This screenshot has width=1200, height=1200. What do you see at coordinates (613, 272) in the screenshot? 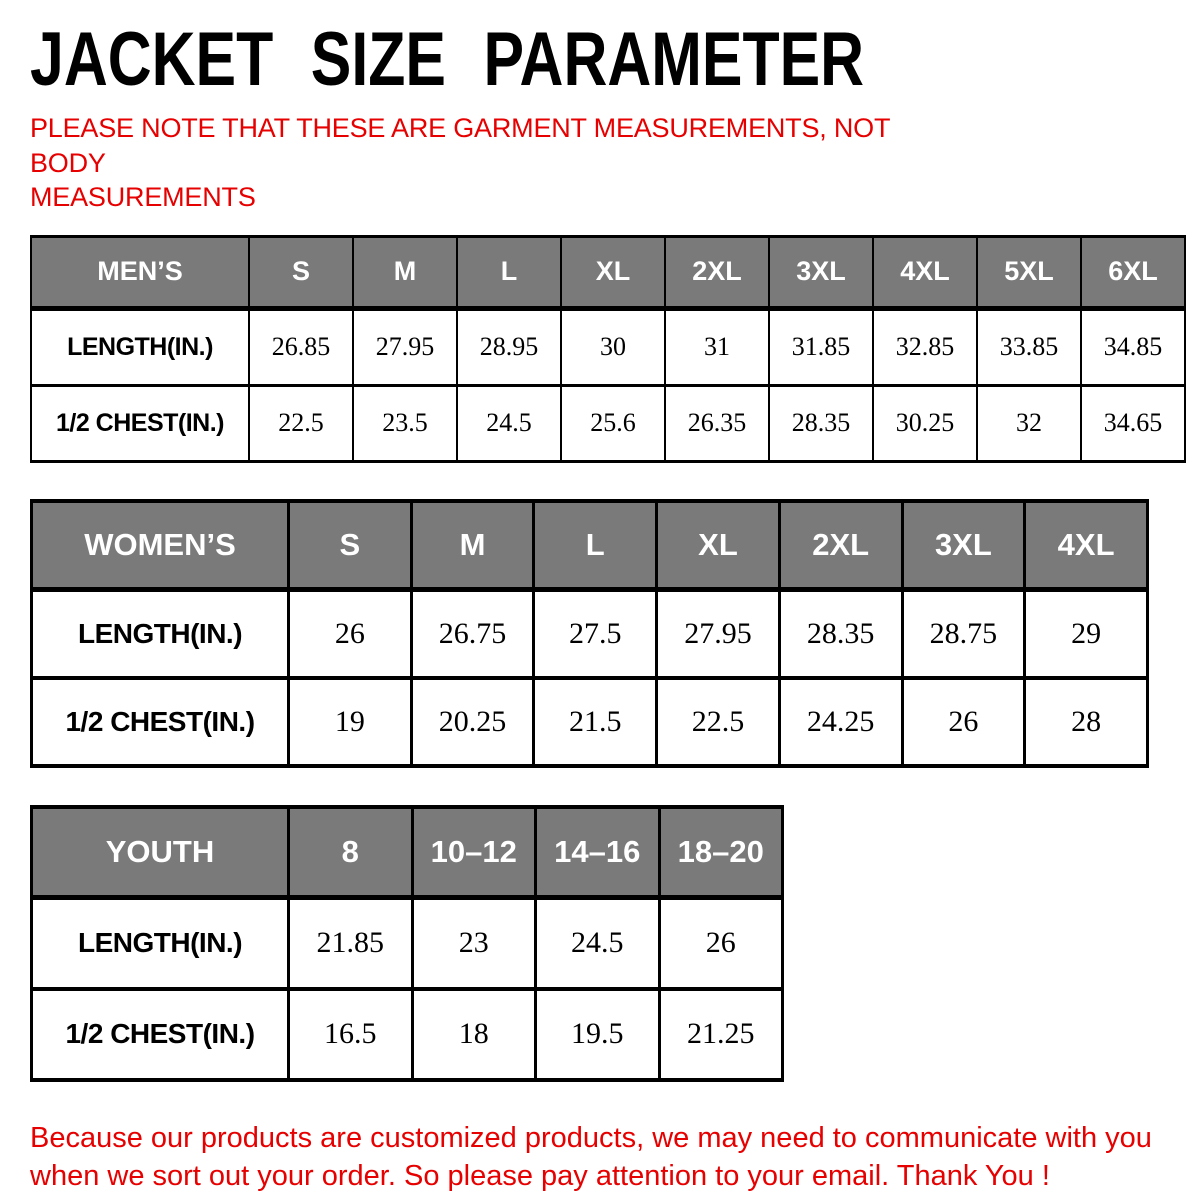
I see `mens-size-header-xl: XL` at bounding box center [613, 272].